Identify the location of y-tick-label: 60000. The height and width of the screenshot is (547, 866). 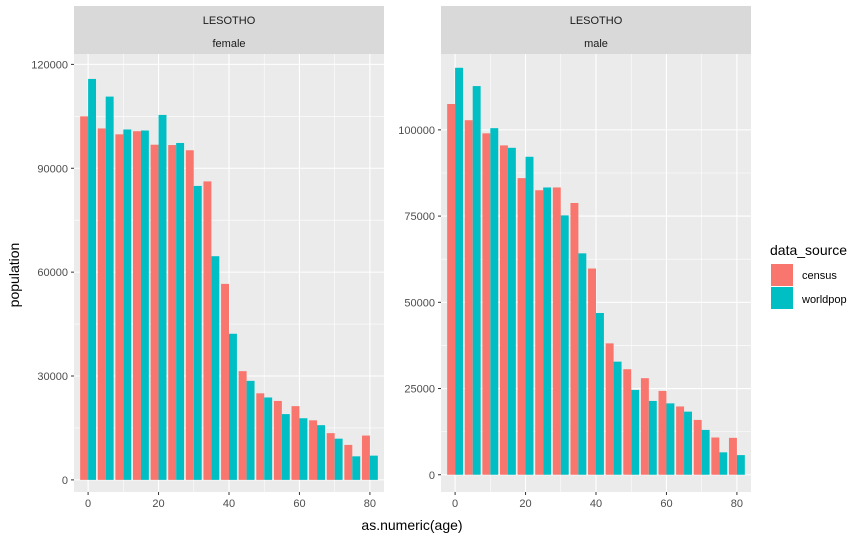
(52, 273).